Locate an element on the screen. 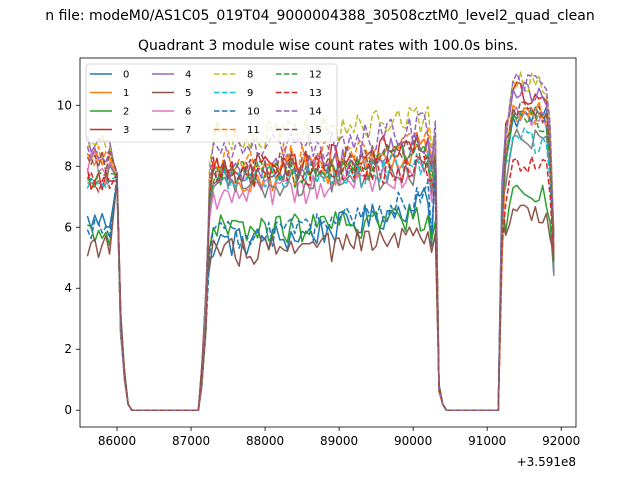 This screenshot has width=640, height=480. y-tick-label: 6 is located at coordinates (68, 227).